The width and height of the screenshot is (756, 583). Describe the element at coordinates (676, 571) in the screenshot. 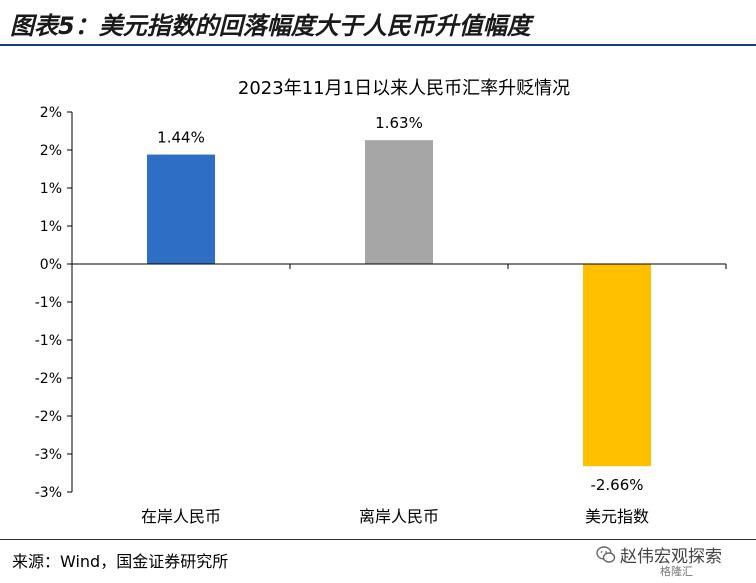

I see `watermark-sub: 格隆汇` at that location.